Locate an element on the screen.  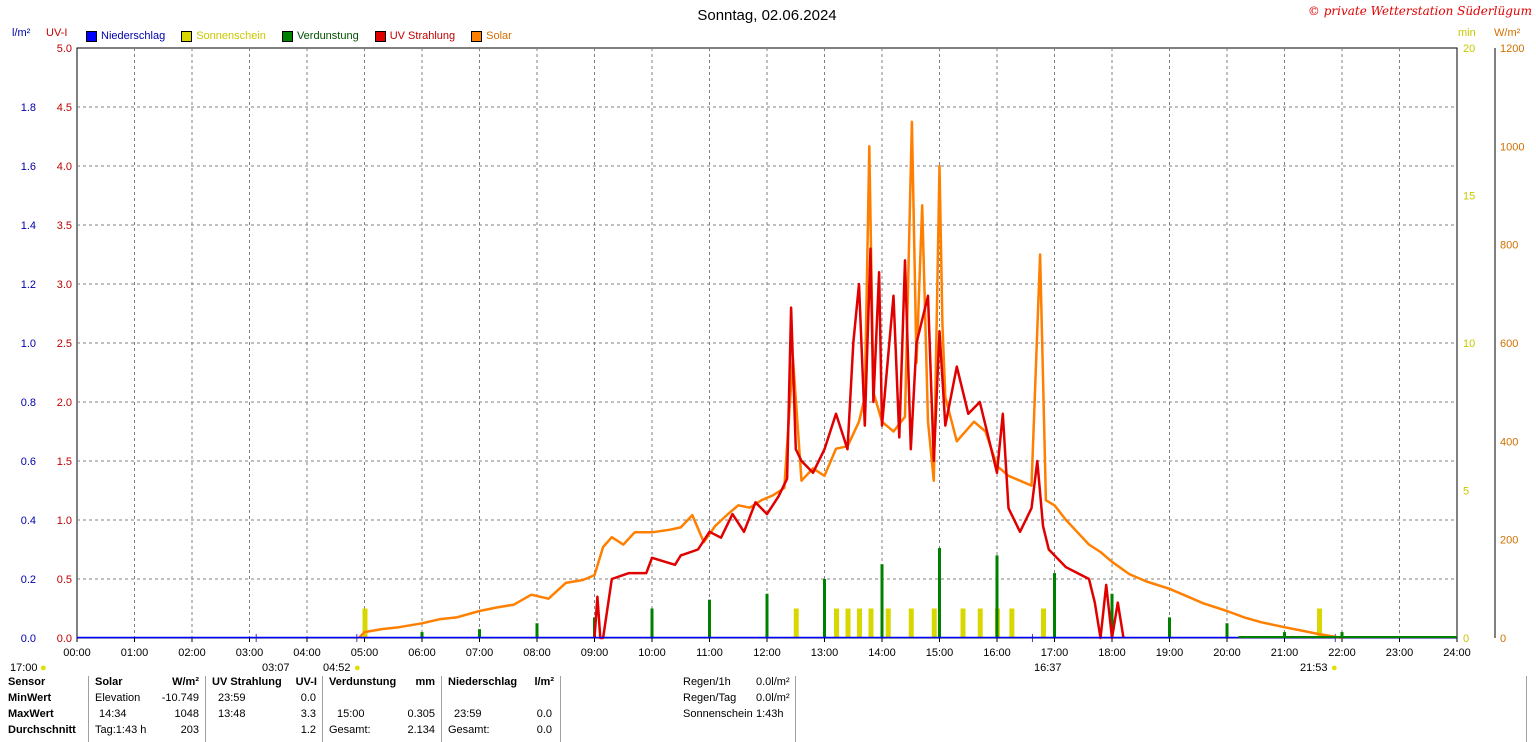
stats-cell: 14:34 is located at coordinates (113, 714).